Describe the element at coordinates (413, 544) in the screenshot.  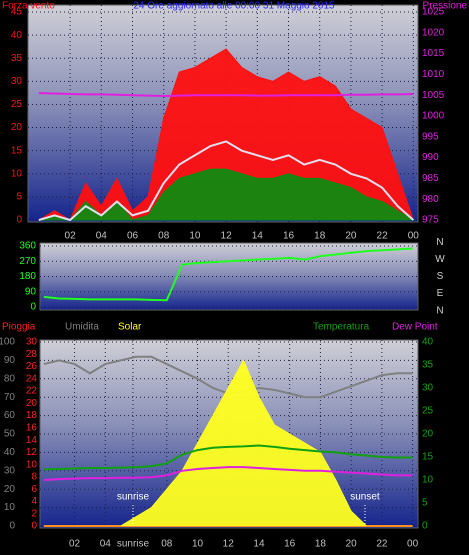
I see `x-tick-label: 00` at that location.